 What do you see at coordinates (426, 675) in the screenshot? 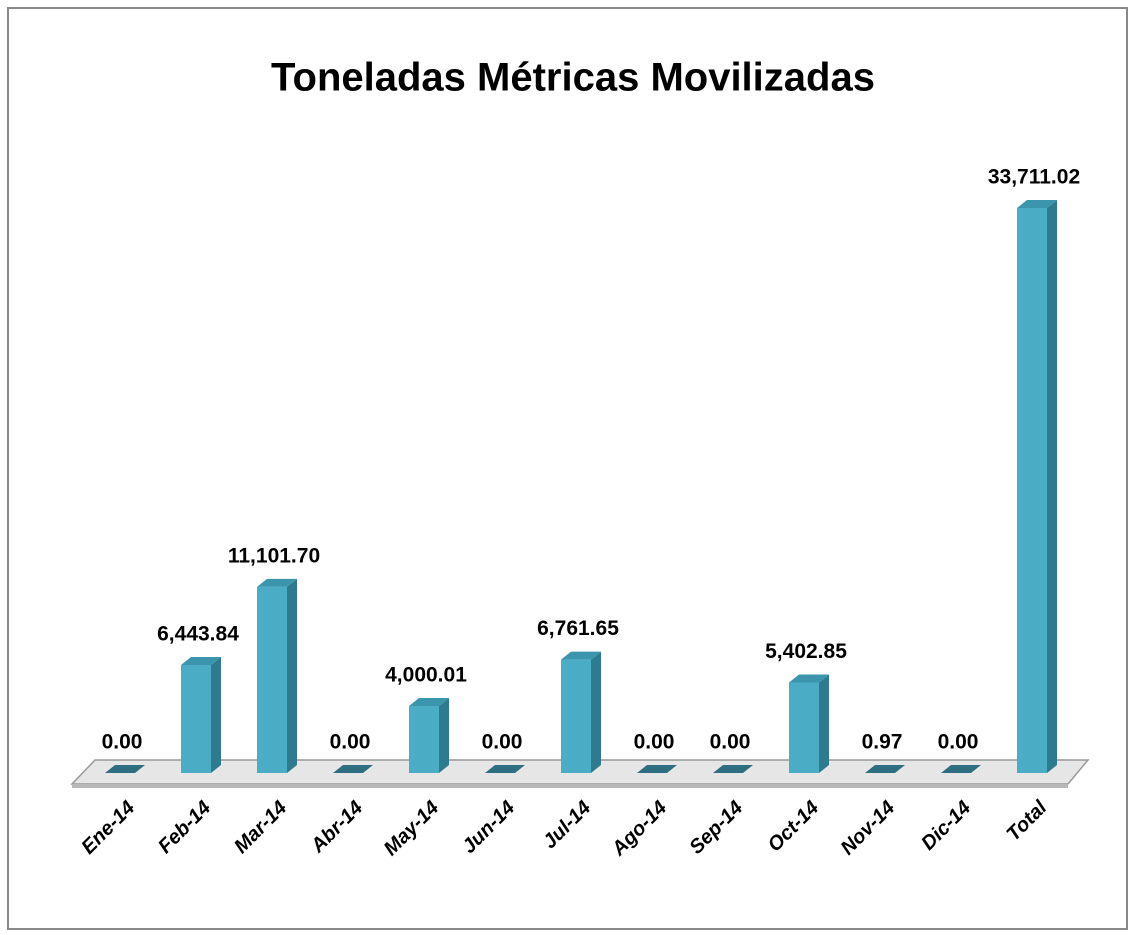
I see `data-label: 4,000.01` at bounding box center [426, 675].